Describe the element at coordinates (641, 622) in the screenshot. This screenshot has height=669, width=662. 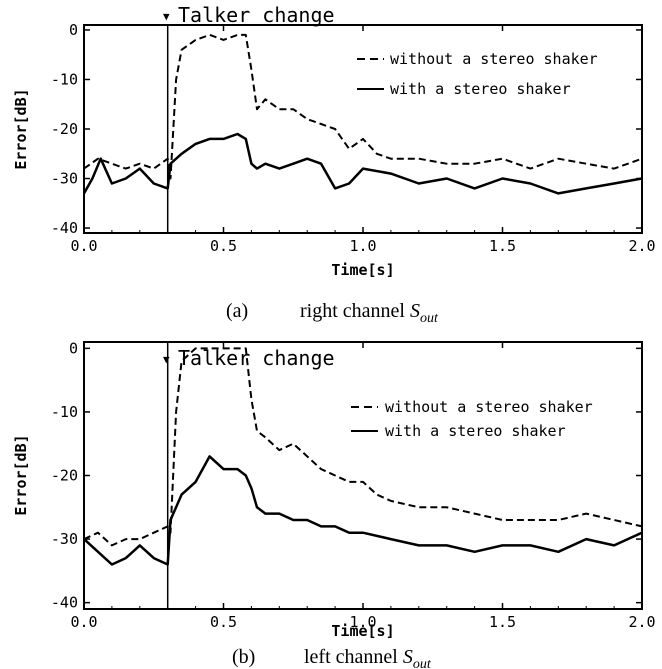
I see `xtick-label-b: 2.0` at that location.